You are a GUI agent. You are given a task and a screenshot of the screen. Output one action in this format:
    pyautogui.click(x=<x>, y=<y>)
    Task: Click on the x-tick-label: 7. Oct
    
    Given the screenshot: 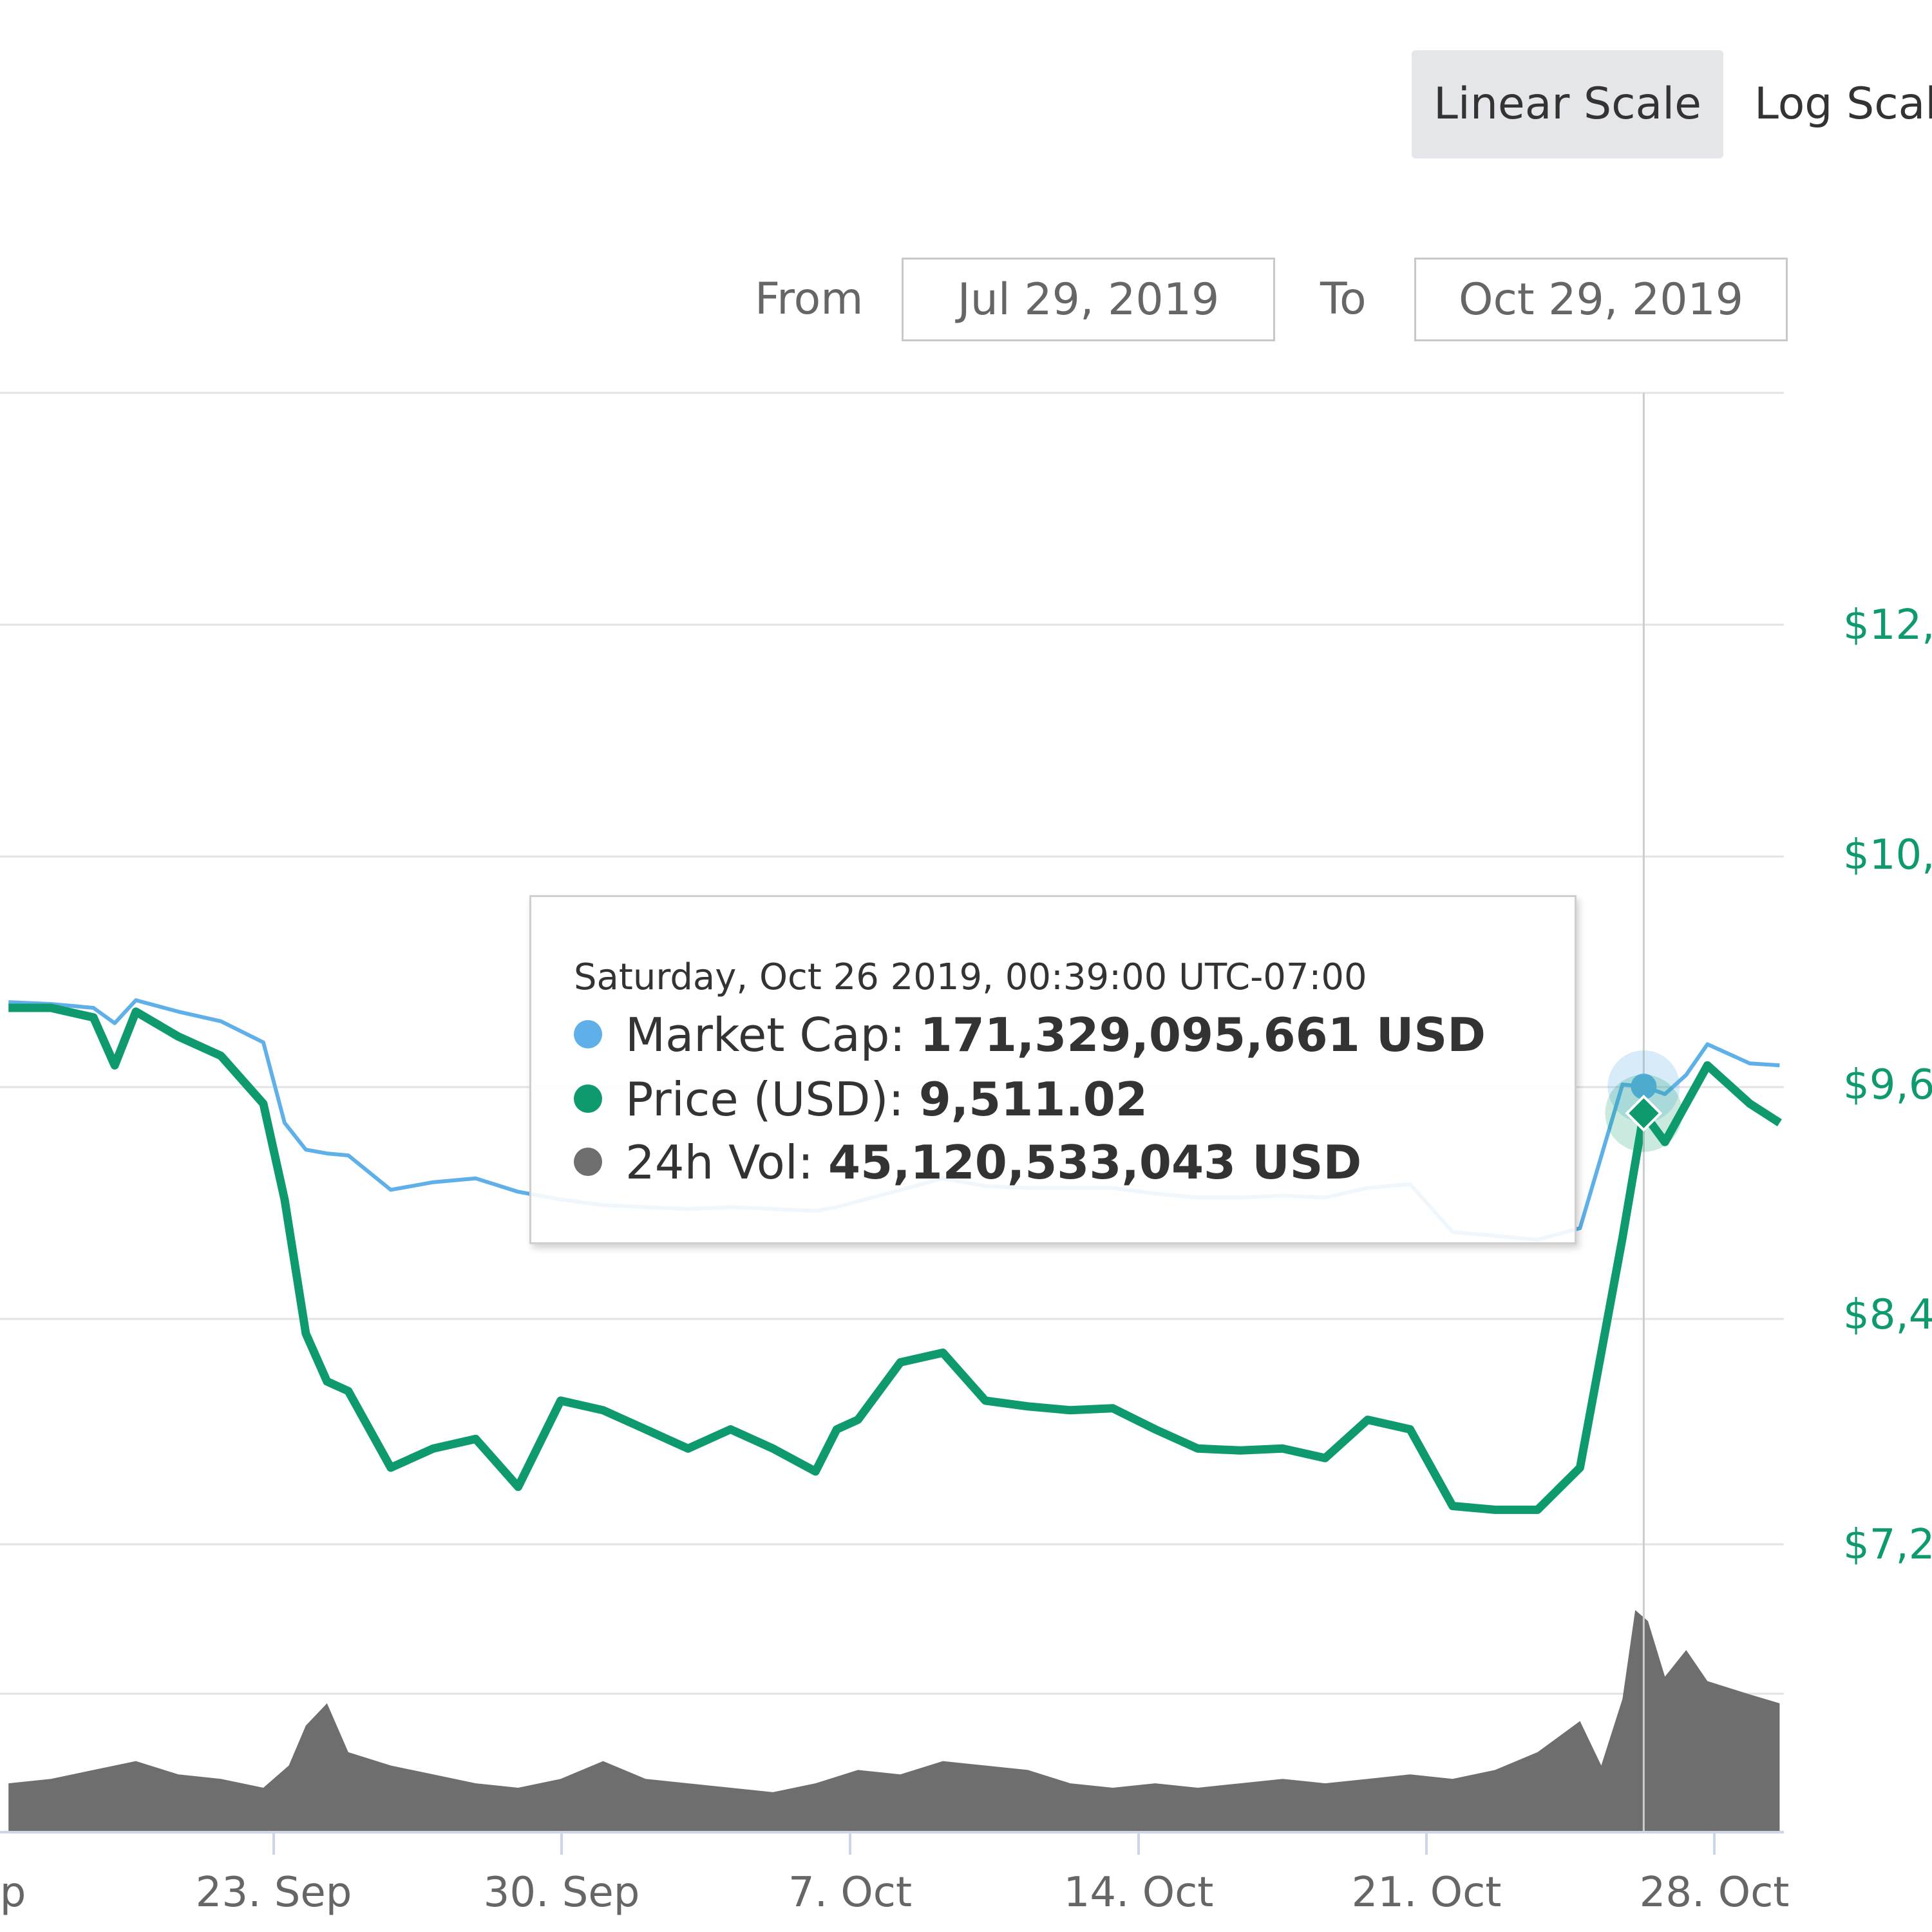 What is the action you would take?
    pyautogui.click(x=850, y=1893)
    